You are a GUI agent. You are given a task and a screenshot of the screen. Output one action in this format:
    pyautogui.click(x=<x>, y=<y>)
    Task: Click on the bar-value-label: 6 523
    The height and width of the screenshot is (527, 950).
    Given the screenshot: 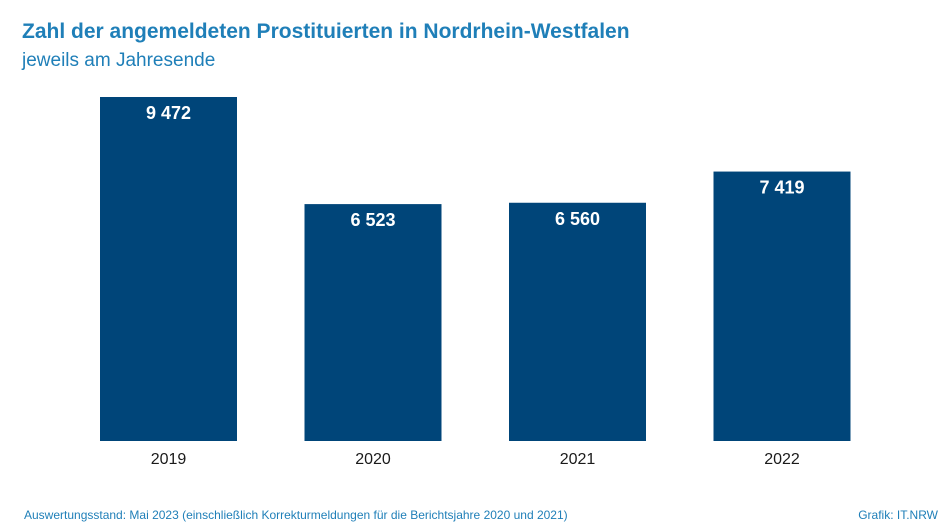 What is the action you would take?
    pyautogui.click(x=372, y=220)
    